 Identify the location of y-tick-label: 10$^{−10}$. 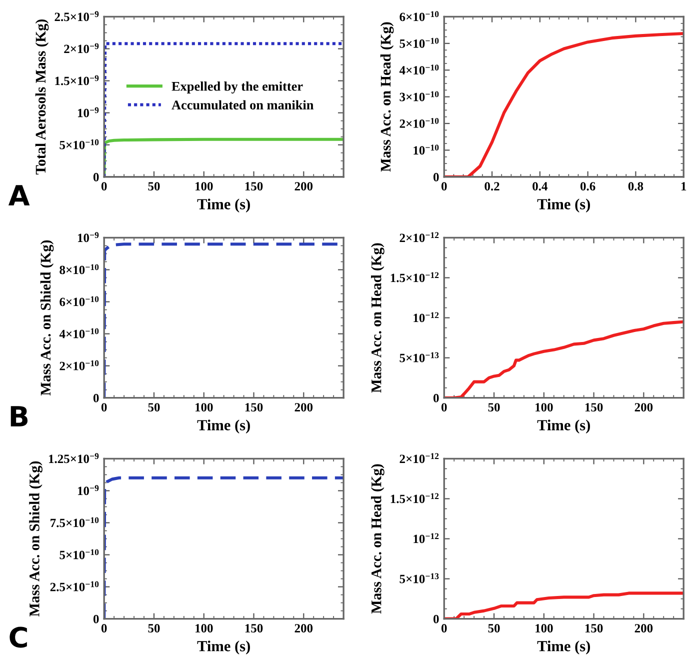
(426, 149).